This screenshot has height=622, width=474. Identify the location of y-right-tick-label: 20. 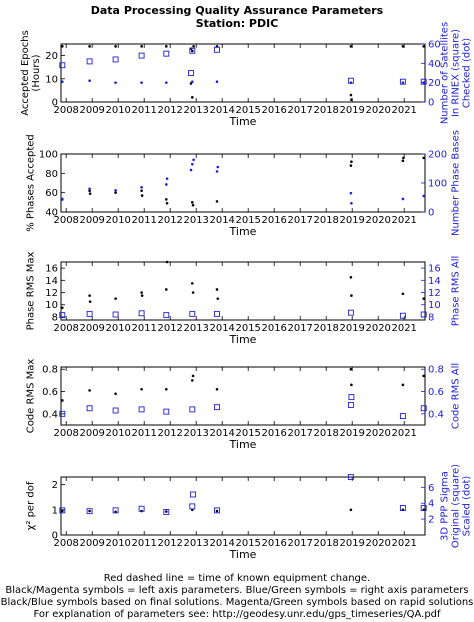
(434, 83).